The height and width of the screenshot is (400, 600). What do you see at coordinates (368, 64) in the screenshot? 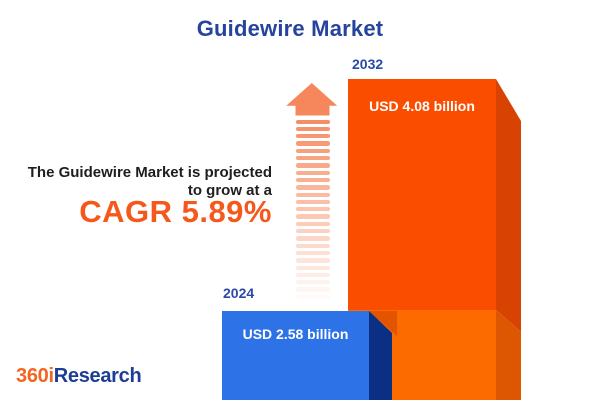
I see `year-label-2032: 2032` at bounding box center [368, 64].